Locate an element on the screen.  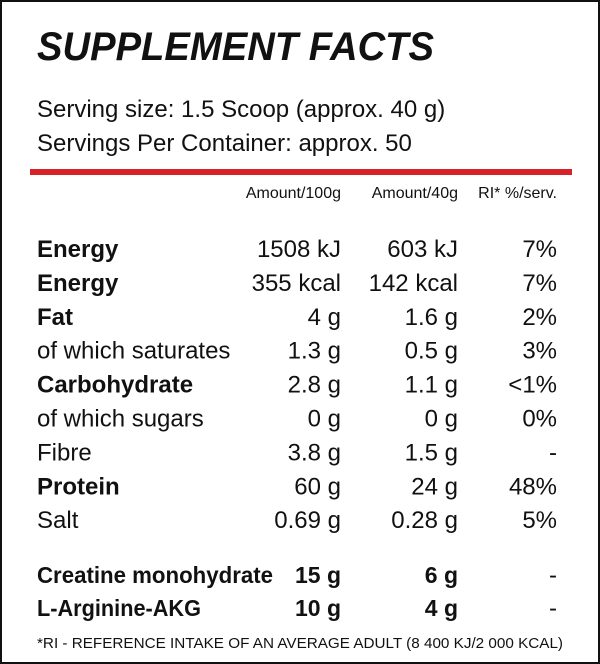
row-value: 2% is located at coordinates (539, 317).